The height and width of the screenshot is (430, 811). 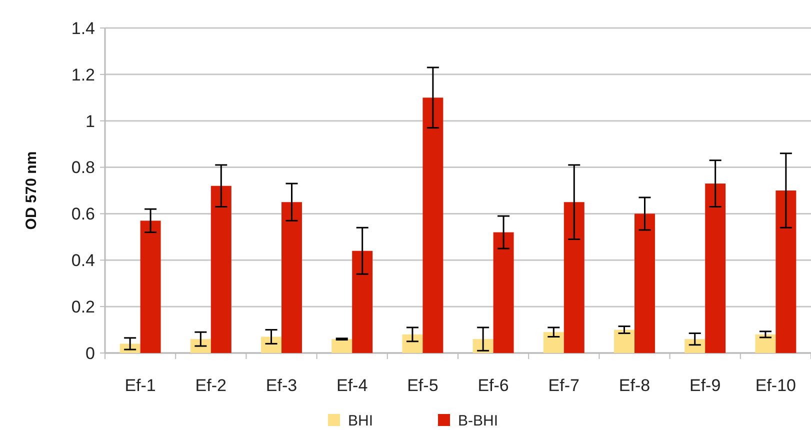 I want to click on y-tick-label: 1.2, so click(x=83, y=74).